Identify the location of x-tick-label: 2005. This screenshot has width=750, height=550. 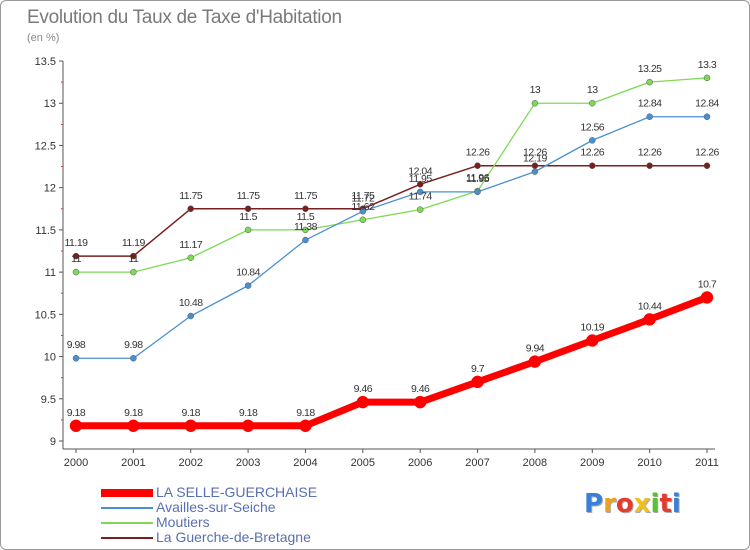
(363, 463).